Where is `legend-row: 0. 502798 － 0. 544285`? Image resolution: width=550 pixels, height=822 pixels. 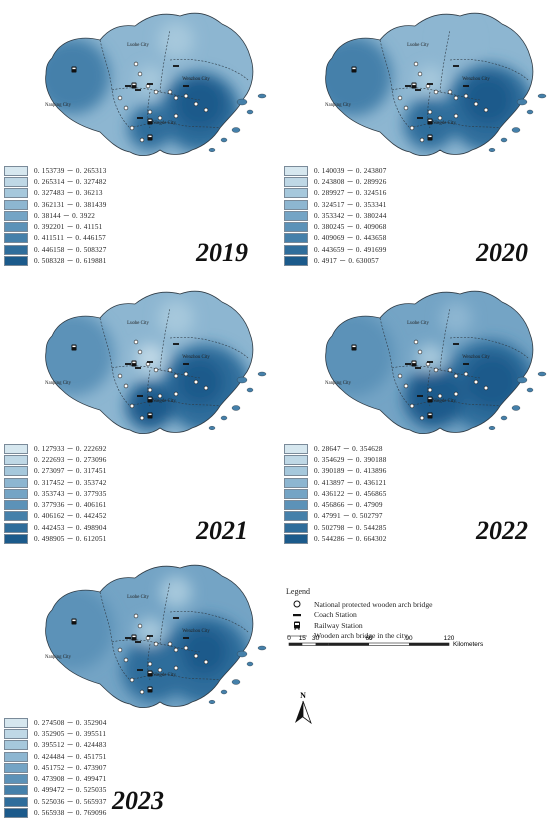
legend-row: 0. 502798 － 0. 544285 is located at coordinates (335, 527).